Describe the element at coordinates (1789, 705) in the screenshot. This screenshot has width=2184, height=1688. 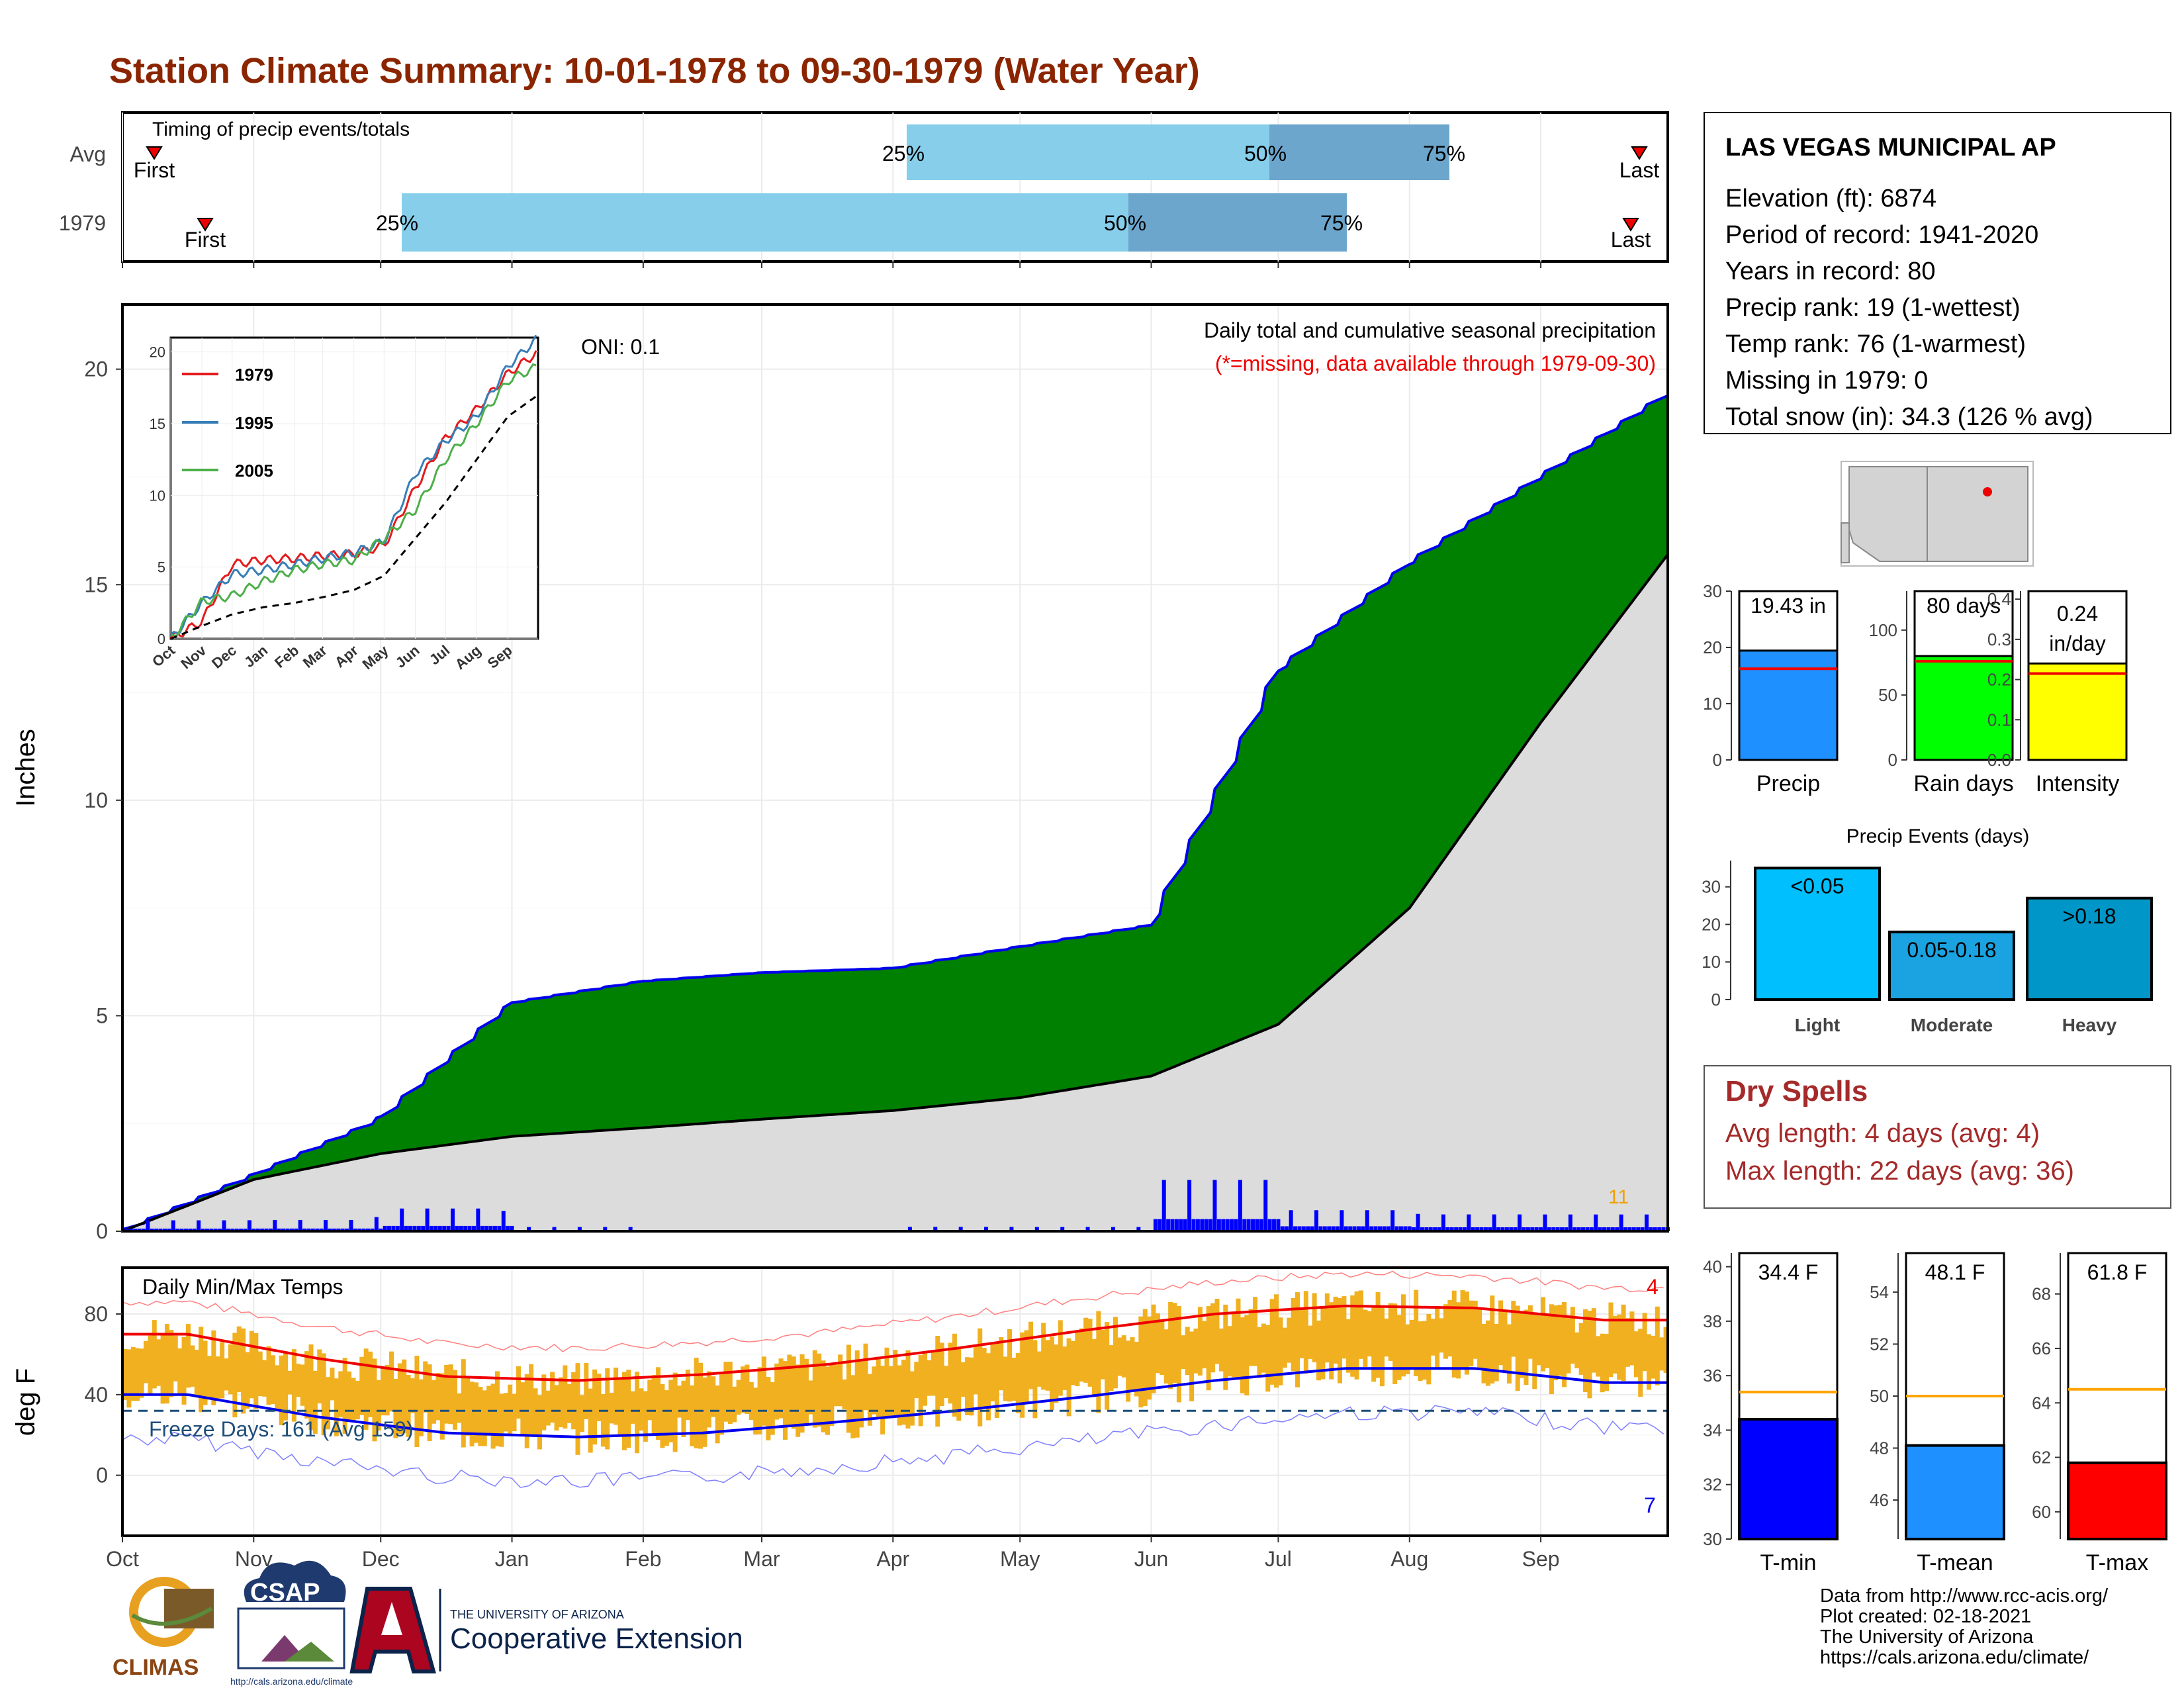
I see `summary-bar-fill` at that location.